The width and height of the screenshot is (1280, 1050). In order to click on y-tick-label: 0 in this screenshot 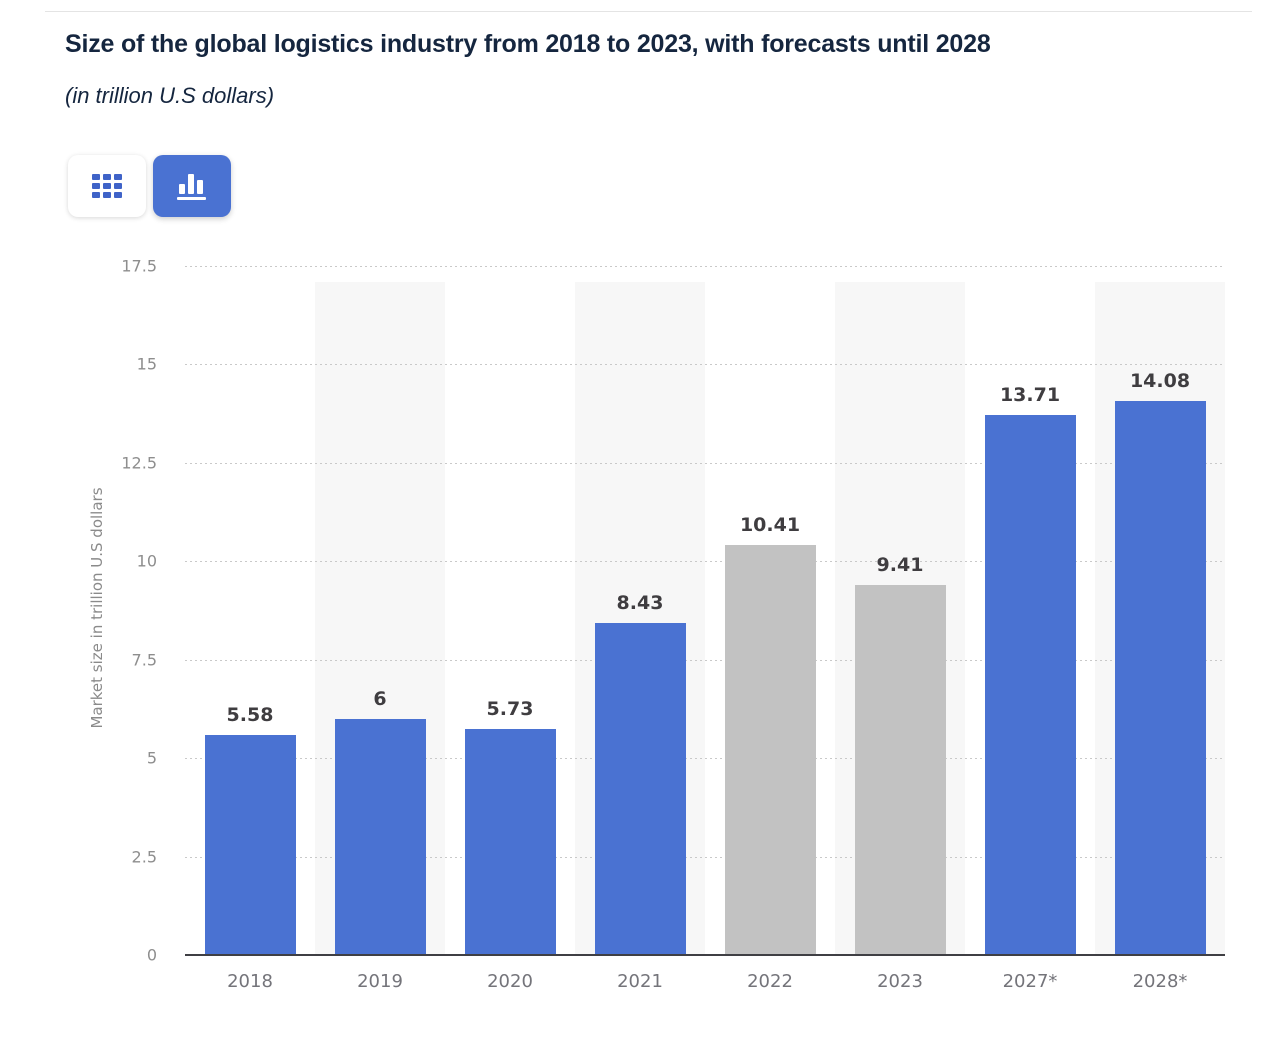, I will do `click(151, 955)`.